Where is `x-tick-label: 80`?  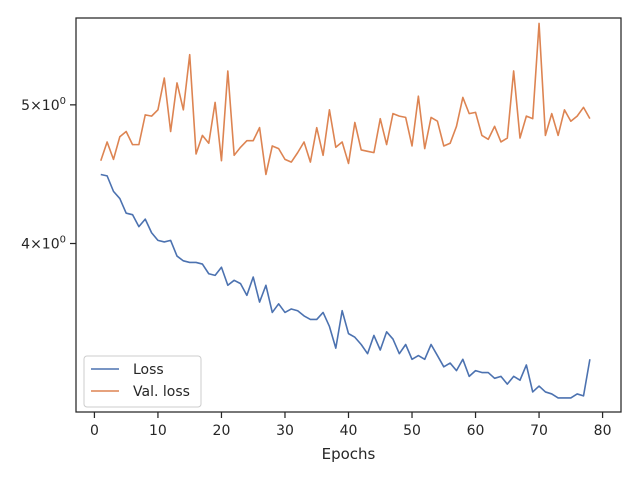 x-tick-label: 80 is located at coordinates (603, 431).